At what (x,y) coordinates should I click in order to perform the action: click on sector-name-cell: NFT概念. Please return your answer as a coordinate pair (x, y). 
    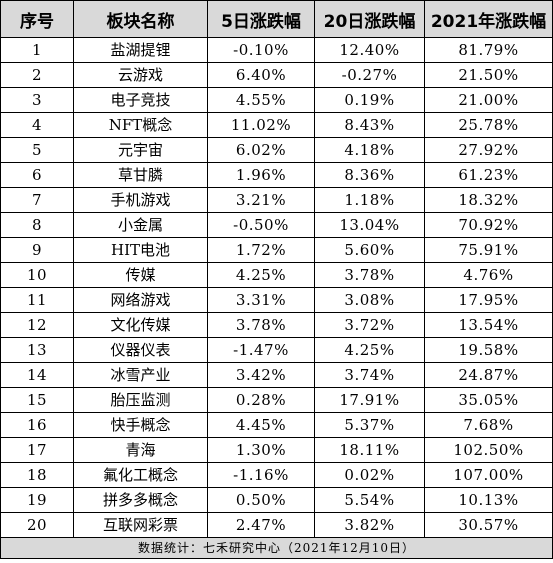
    Looking at the image, I should click on (140, 125).